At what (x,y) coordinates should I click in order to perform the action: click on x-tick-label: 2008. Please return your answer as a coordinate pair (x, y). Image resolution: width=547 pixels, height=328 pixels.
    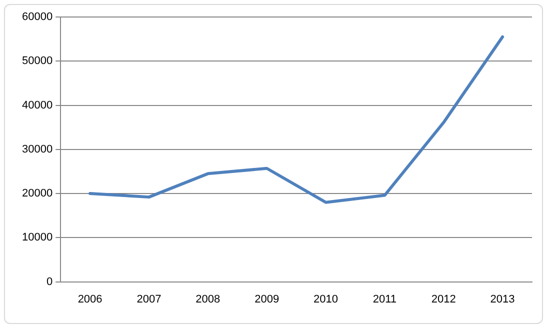
    Looking at the image, I should click on (208, 299).